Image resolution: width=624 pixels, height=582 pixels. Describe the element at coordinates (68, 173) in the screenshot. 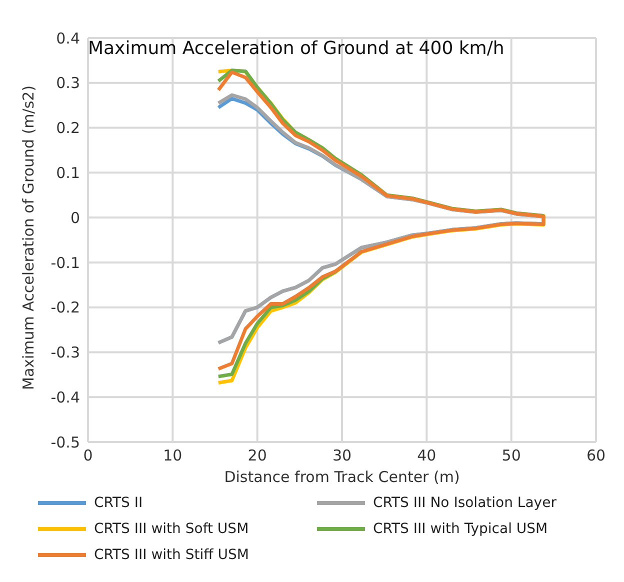

I see `y-tick-label: 0.1` at that location.